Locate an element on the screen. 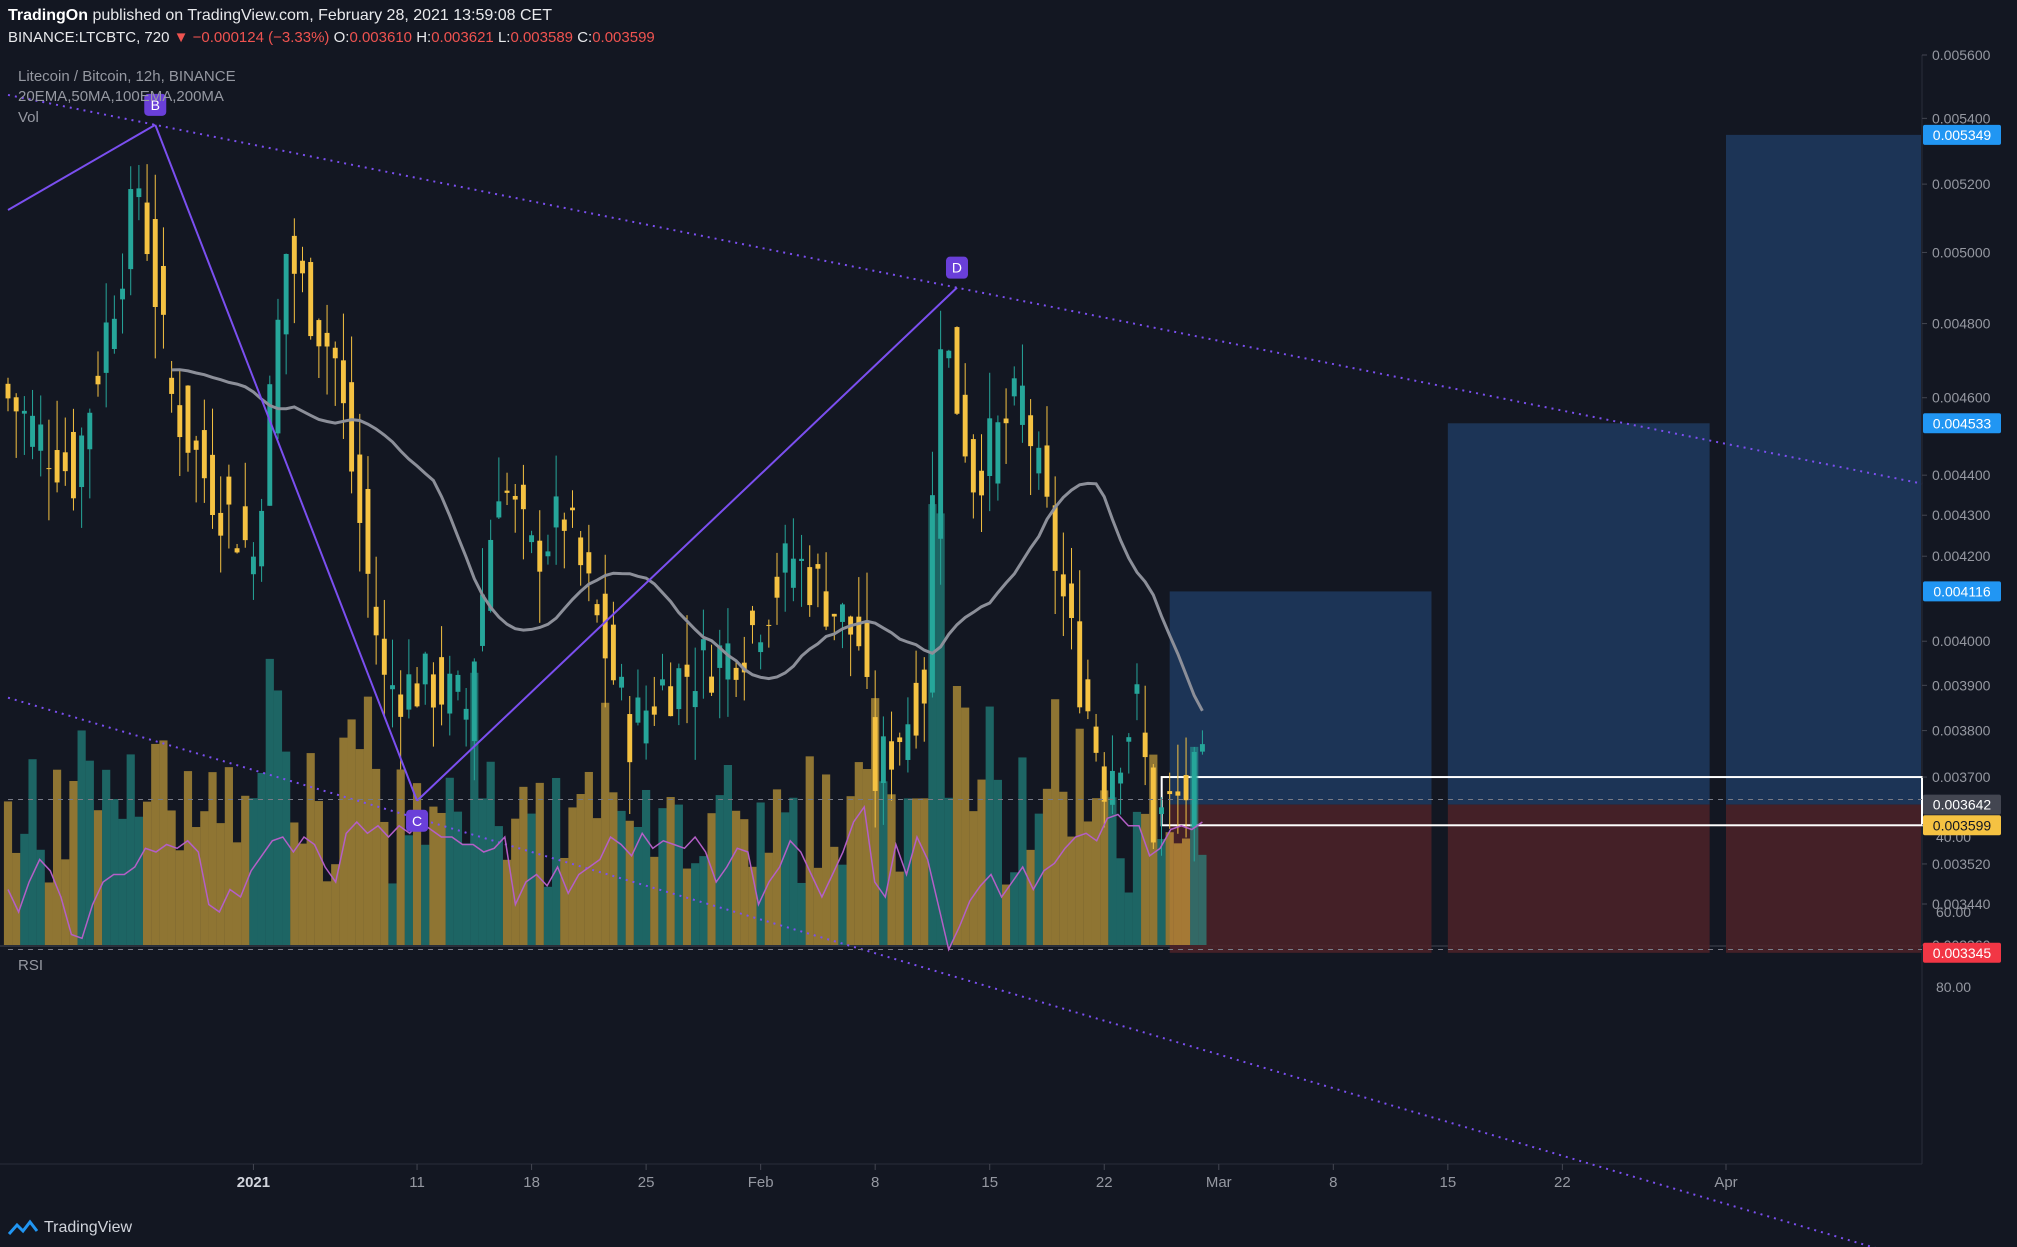 This screenshot has width=2017, height=1247. price-tick-label: 0.005400 is located at coordinates (1961, 118).